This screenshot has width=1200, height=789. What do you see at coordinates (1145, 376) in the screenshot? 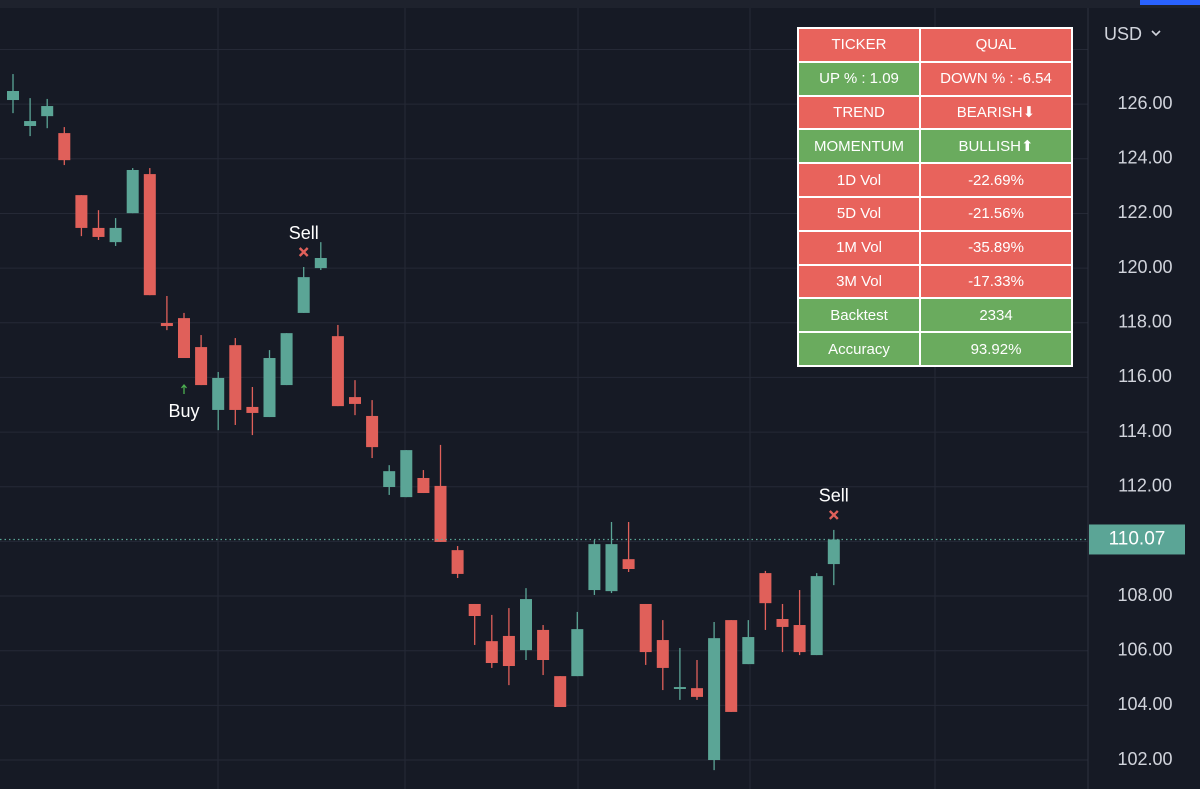
I see `y-tick-label: 116.00` at bounding box center [1145, 376].